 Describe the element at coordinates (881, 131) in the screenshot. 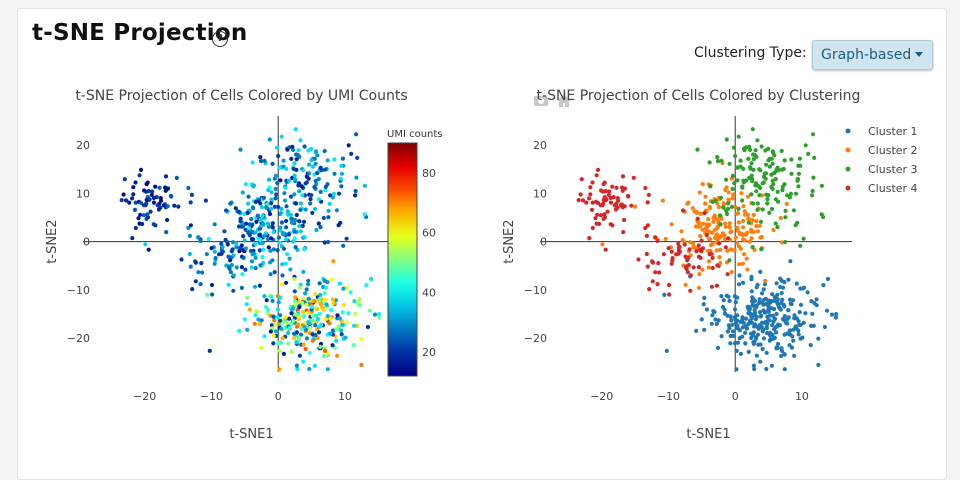

I see `legend-item: Cluster 1` at that location.